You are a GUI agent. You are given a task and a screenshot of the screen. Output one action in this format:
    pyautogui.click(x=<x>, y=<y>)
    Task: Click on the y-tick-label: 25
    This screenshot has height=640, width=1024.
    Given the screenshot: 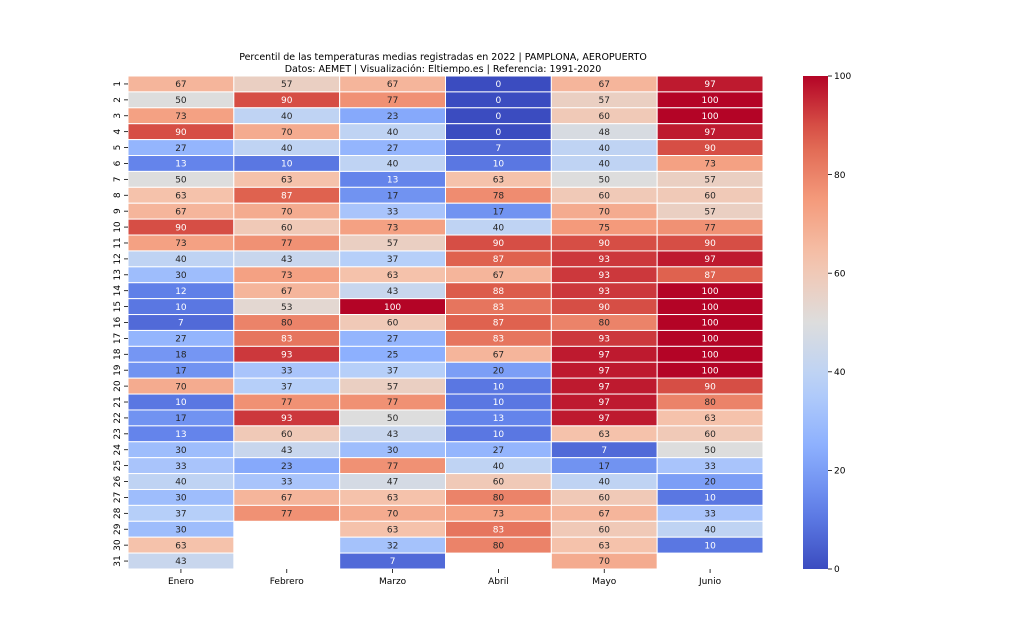 What is the action you would take?
    pyautogui.click(x=118, y=465)
    